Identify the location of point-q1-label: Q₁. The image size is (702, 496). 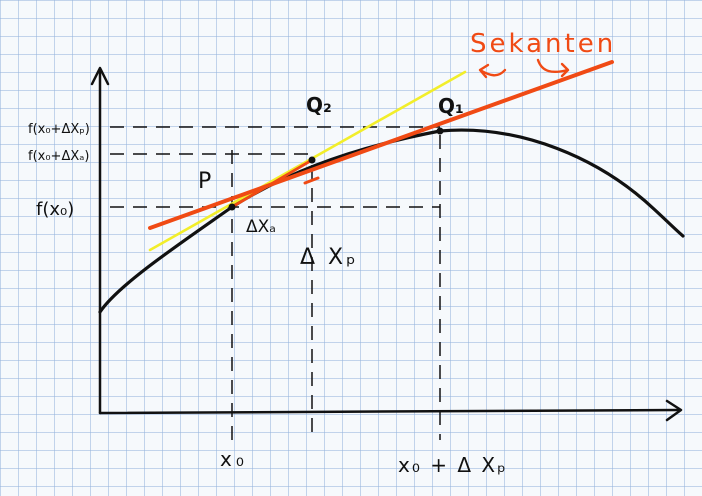
(451, 106).